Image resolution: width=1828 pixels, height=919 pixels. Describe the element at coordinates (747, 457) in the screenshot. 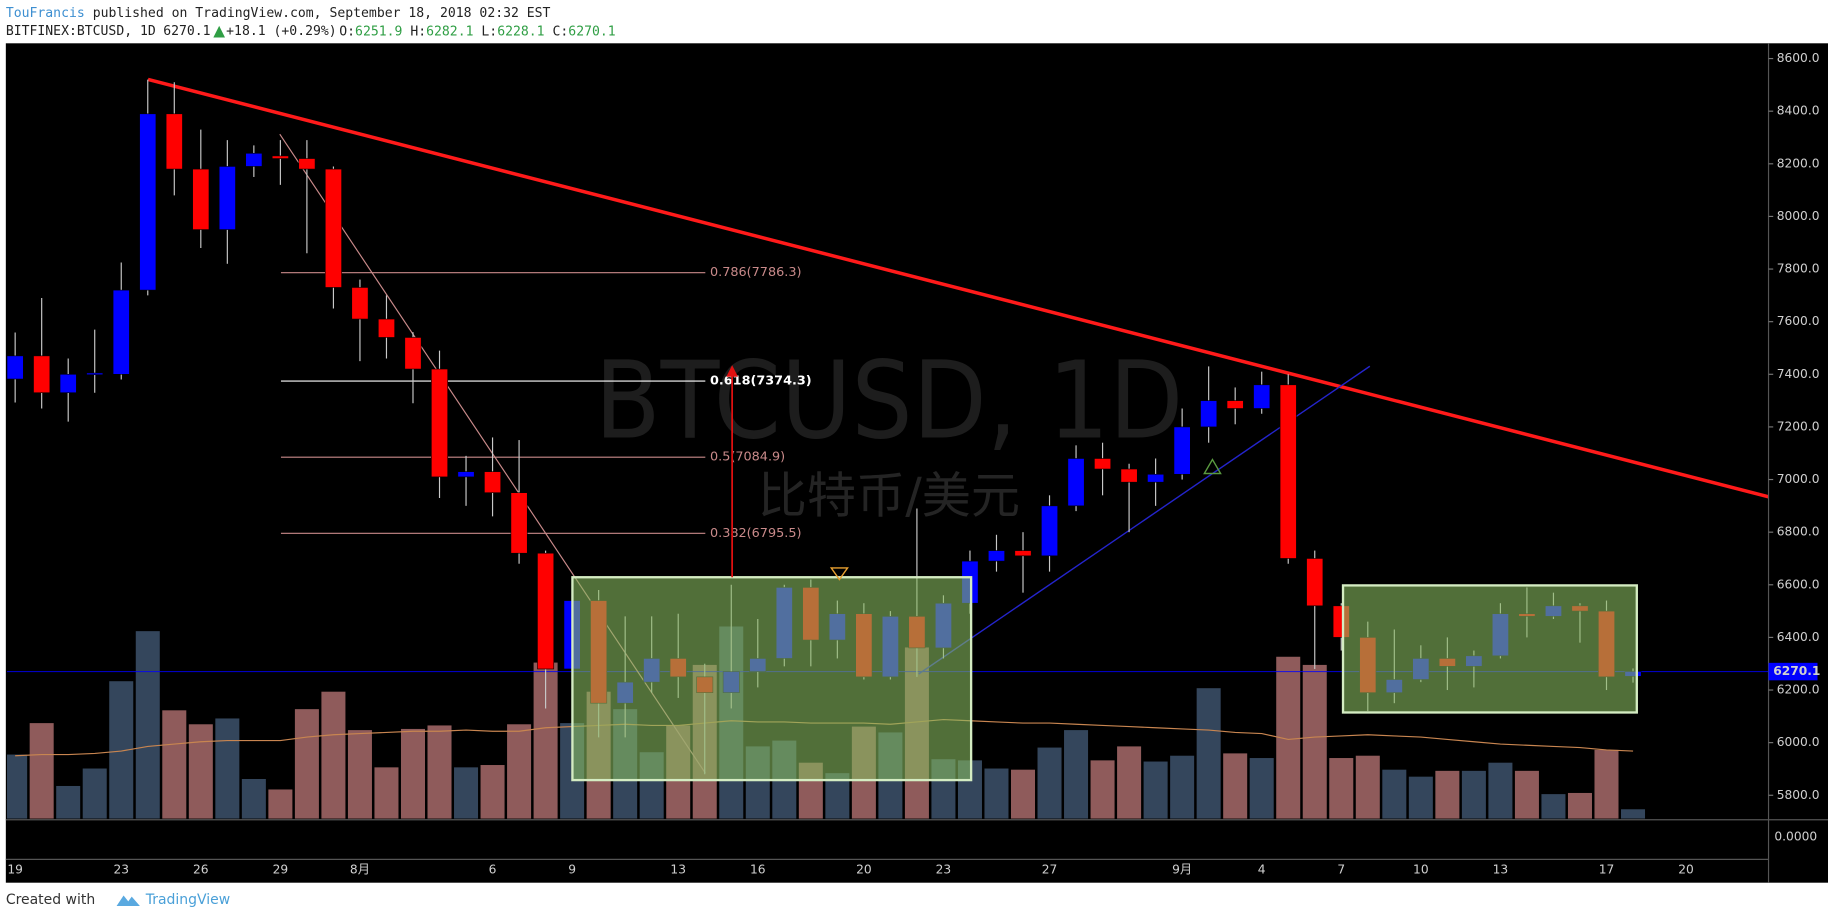

I see `fib-level-label: 0.5(7084.9)` at that location.